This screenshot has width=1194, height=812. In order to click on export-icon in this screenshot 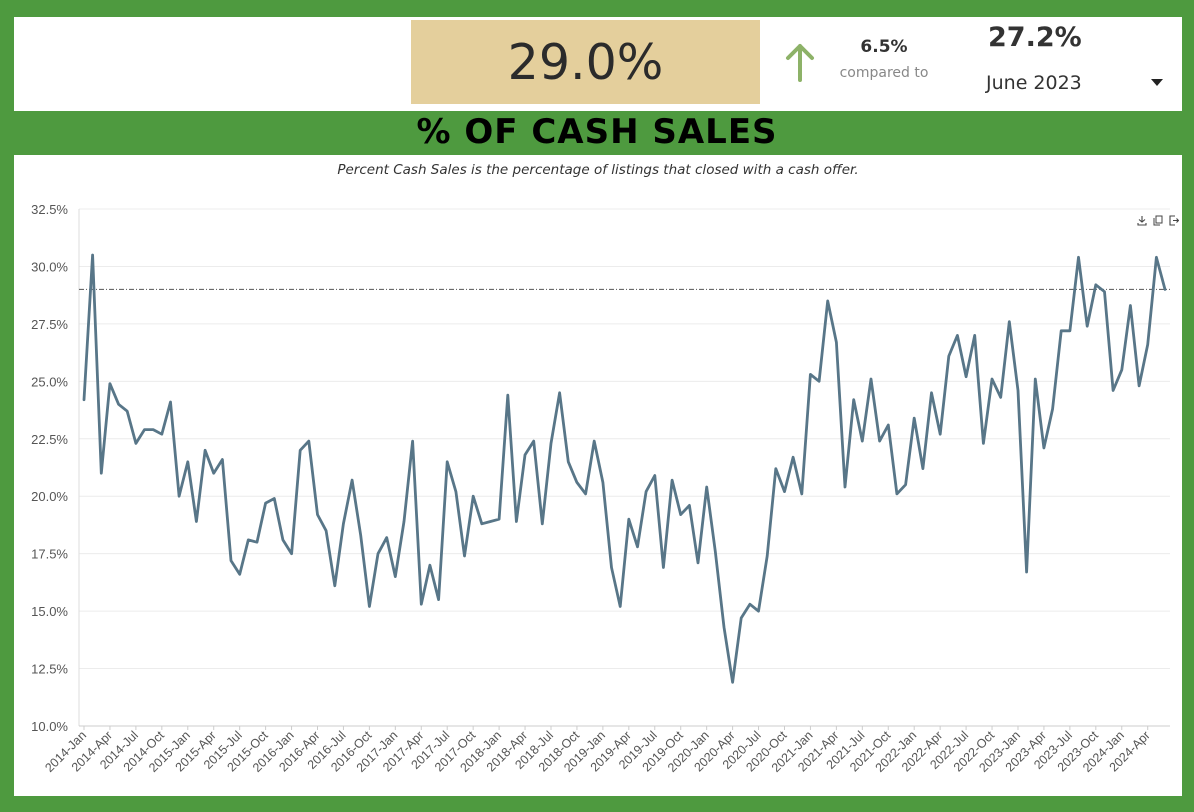, I will do `click(1174, 218)`.